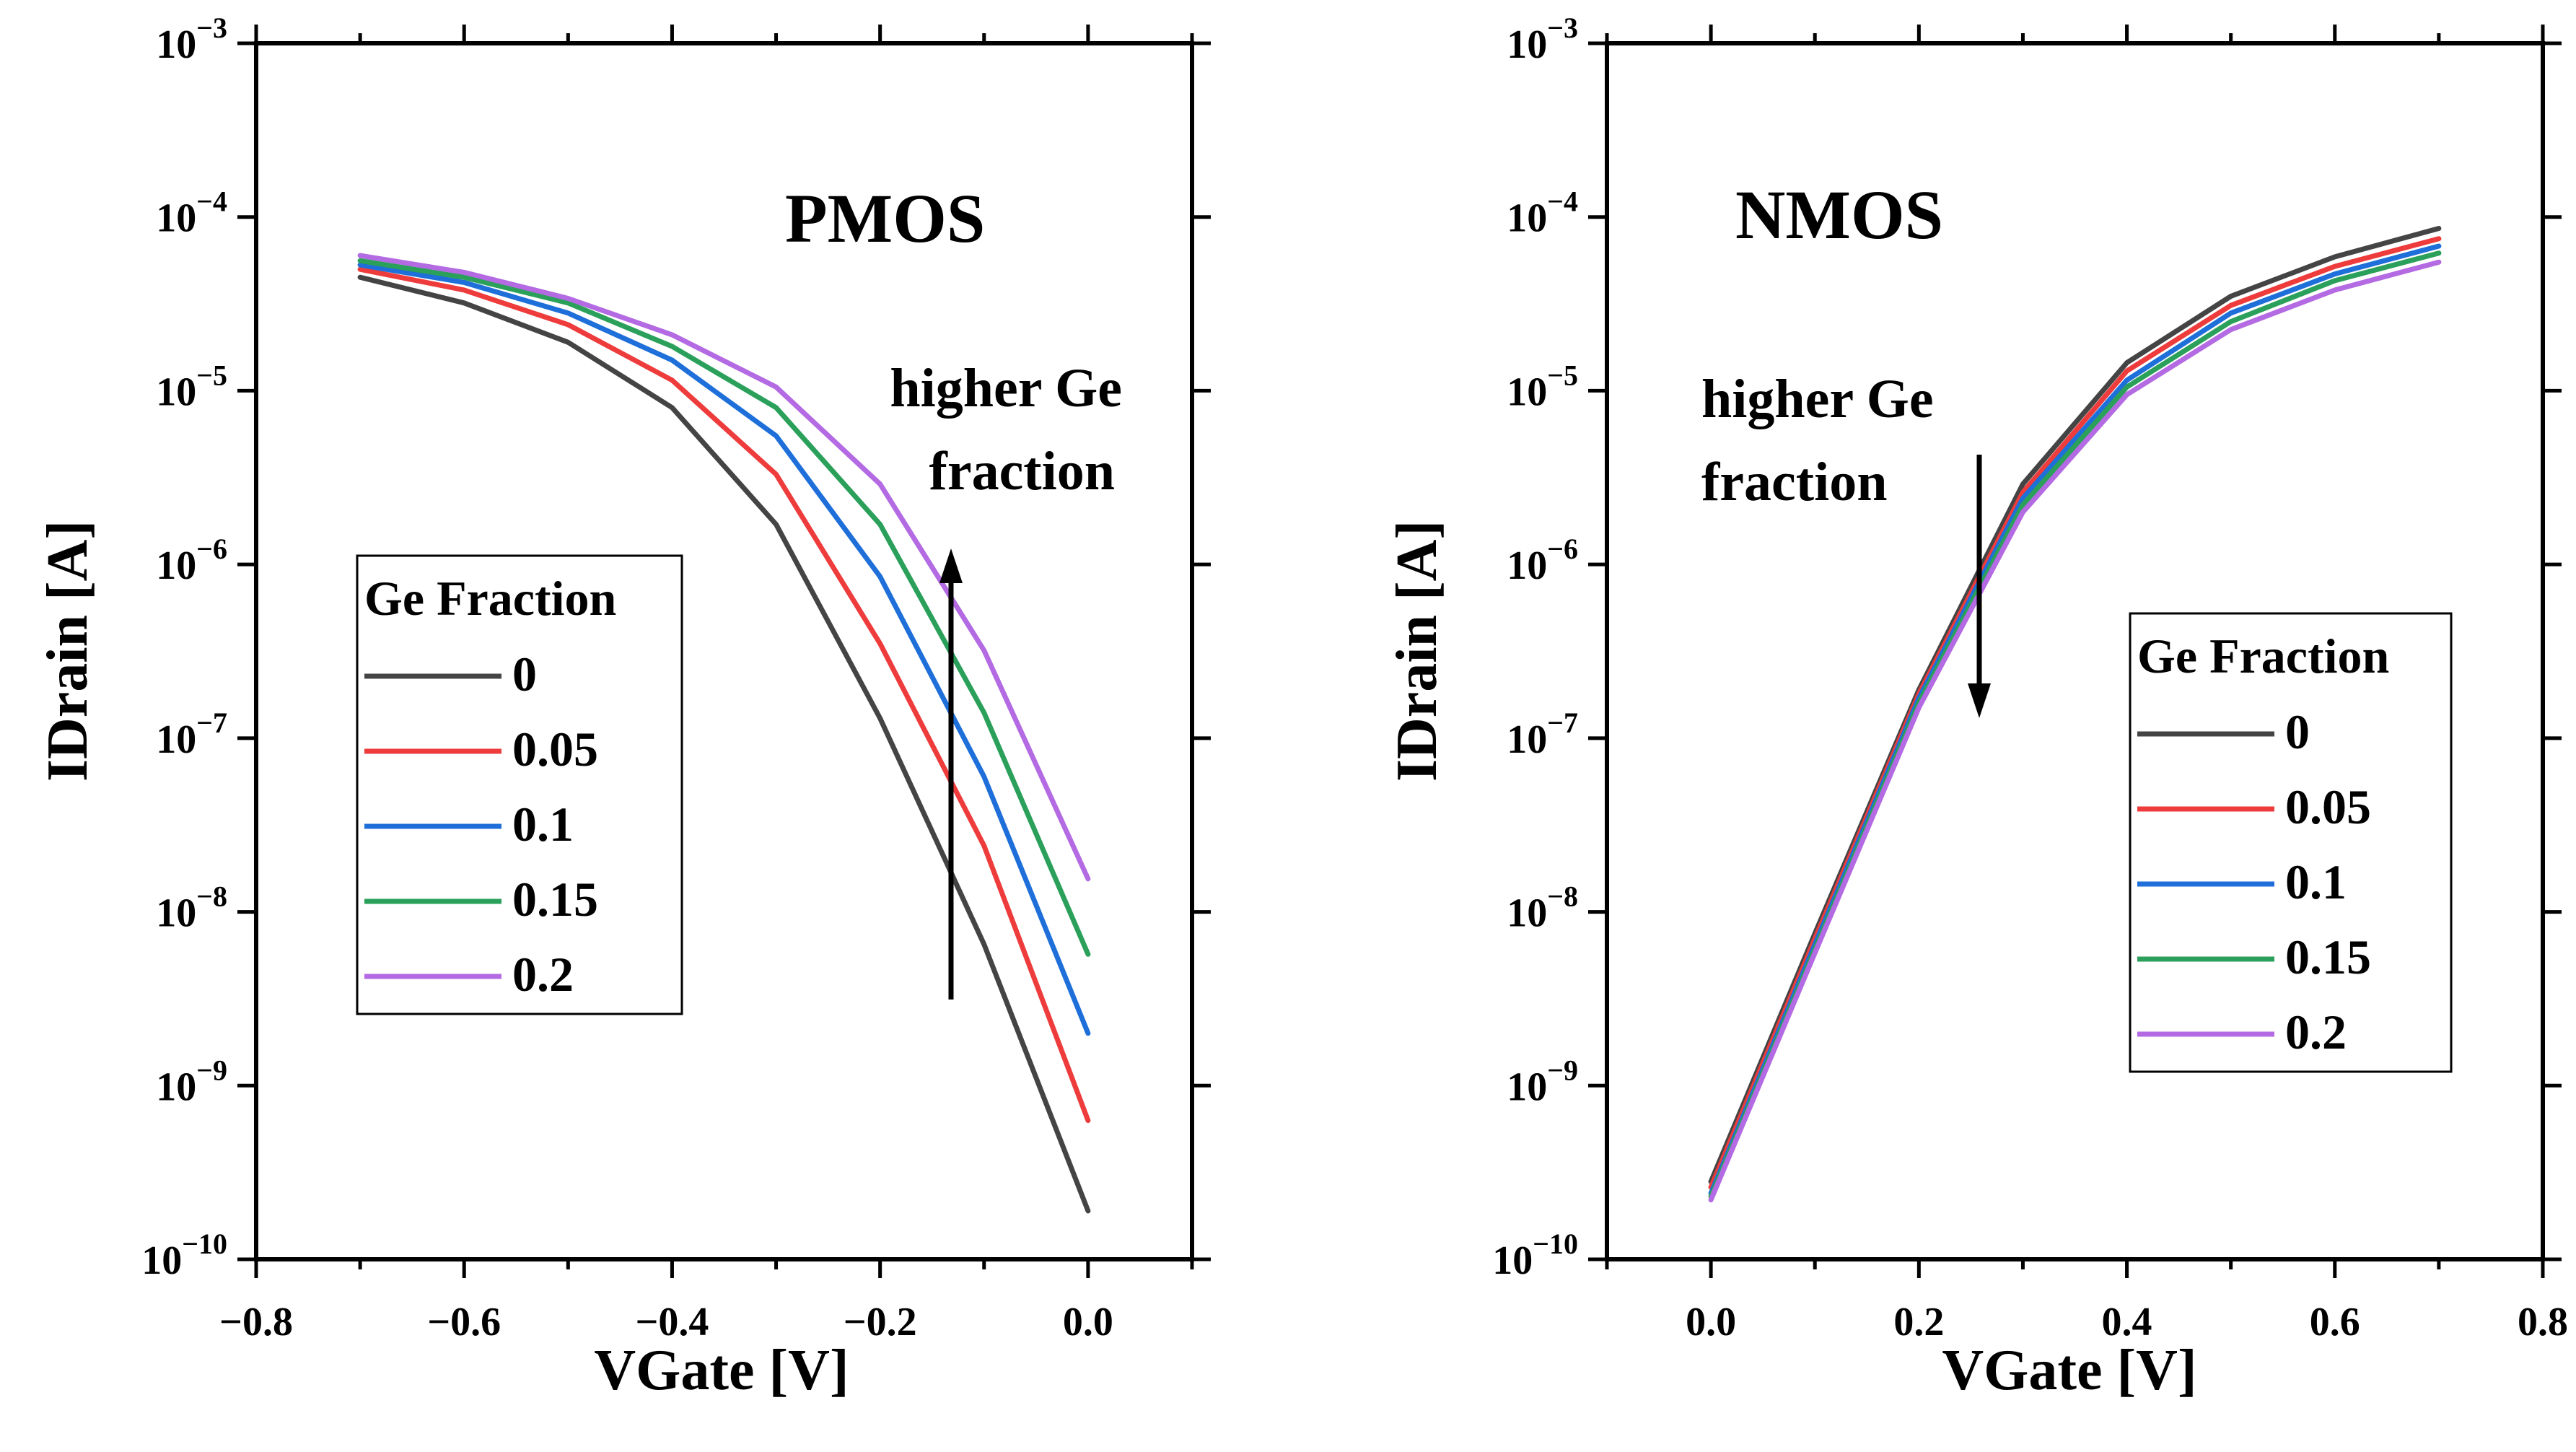 This screenshot has width=2576, height=1452. I want to click on pmos-y-tick-label: 10⁻⁶, so click(191, 560).